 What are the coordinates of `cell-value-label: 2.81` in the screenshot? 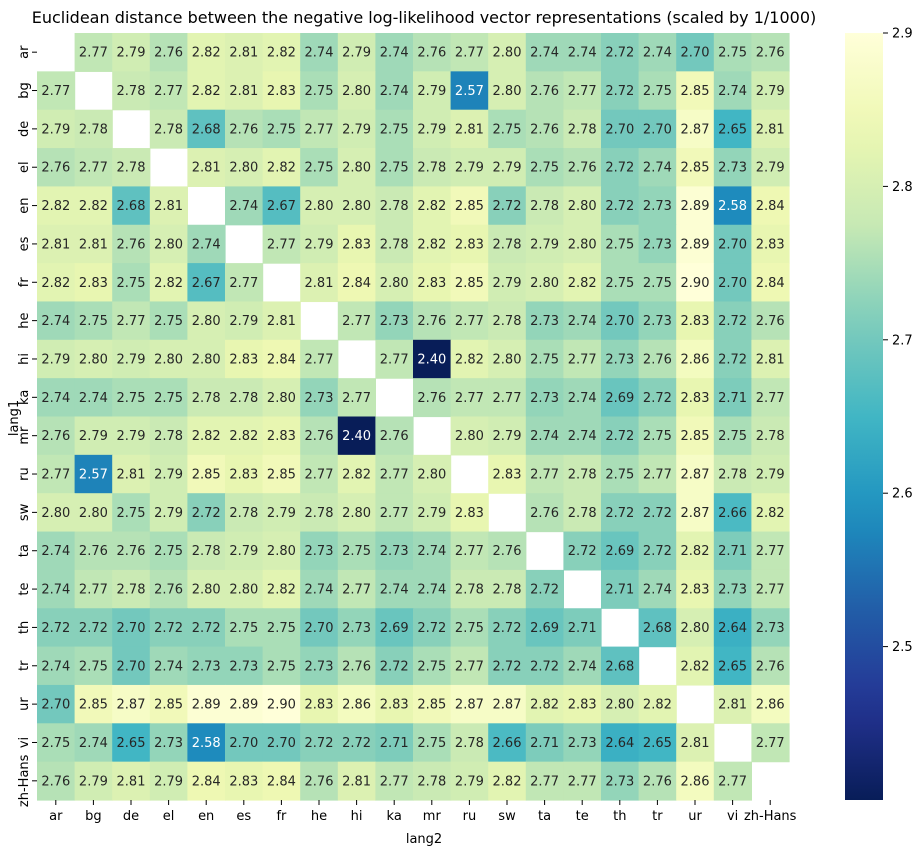 It's located at (131, 475).